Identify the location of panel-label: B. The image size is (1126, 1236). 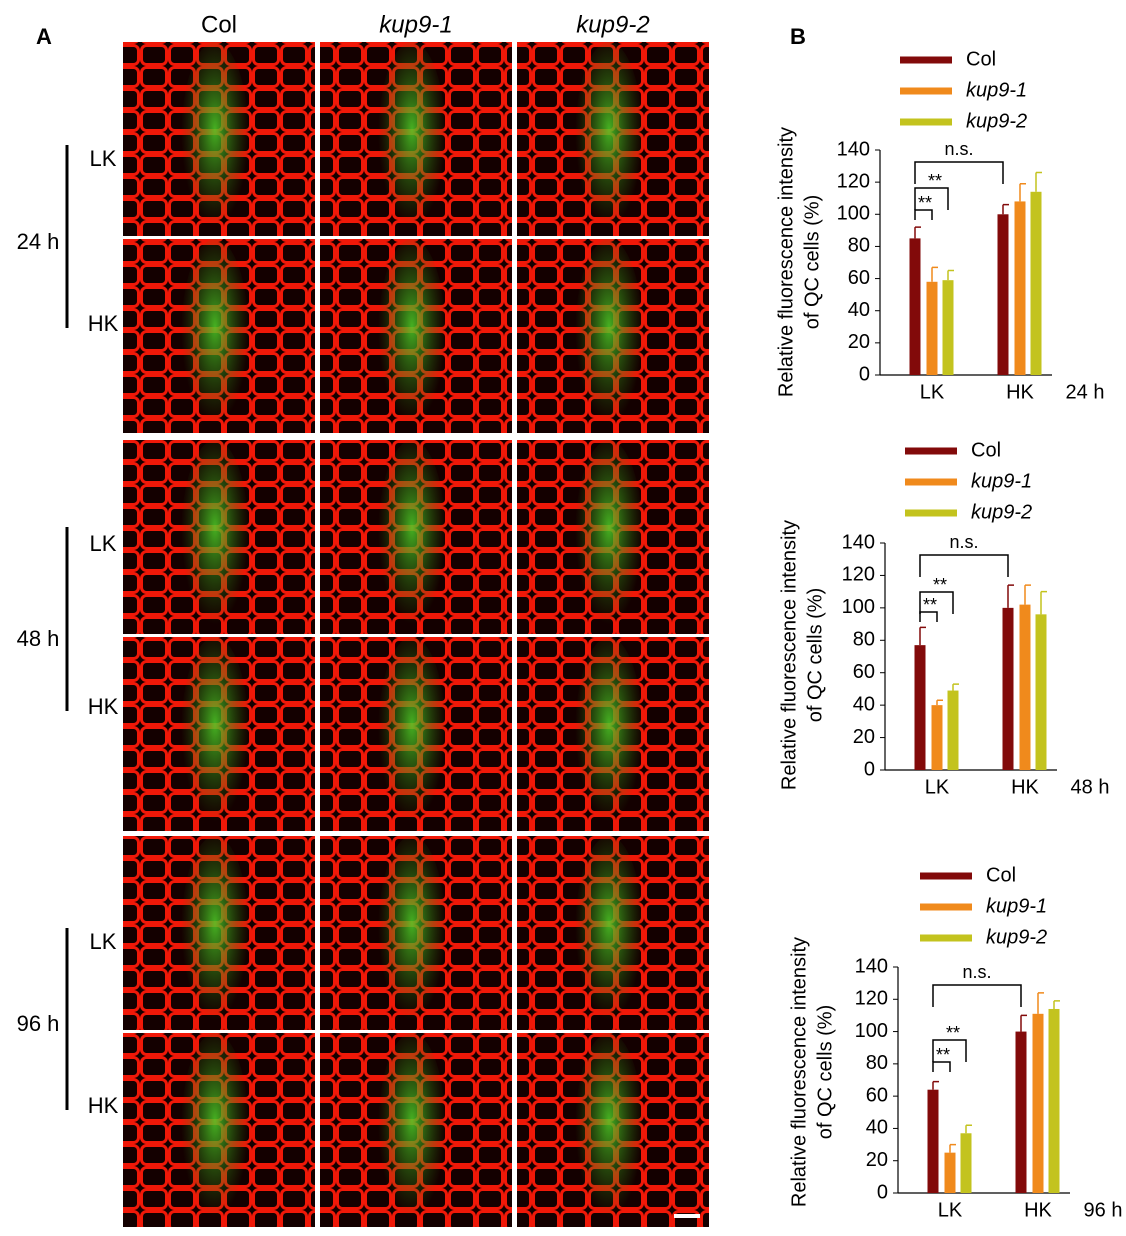
(798, 36).